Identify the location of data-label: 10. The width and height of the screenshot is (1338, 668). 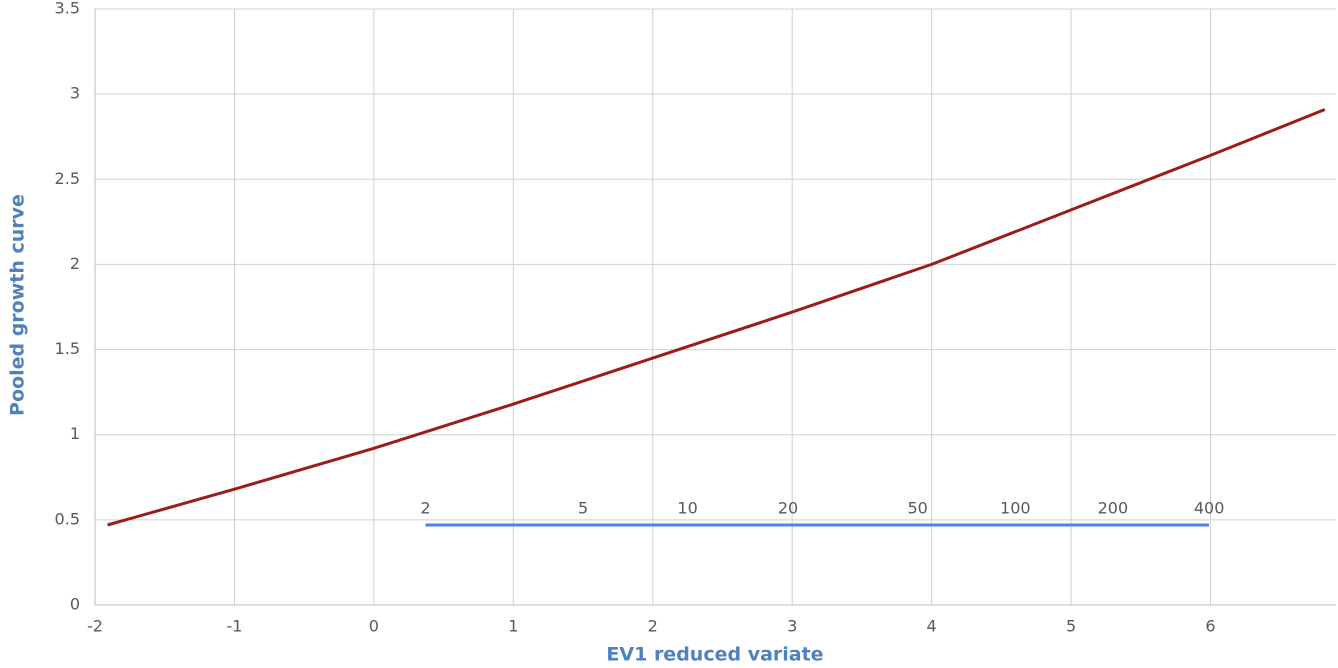
(687, 507).